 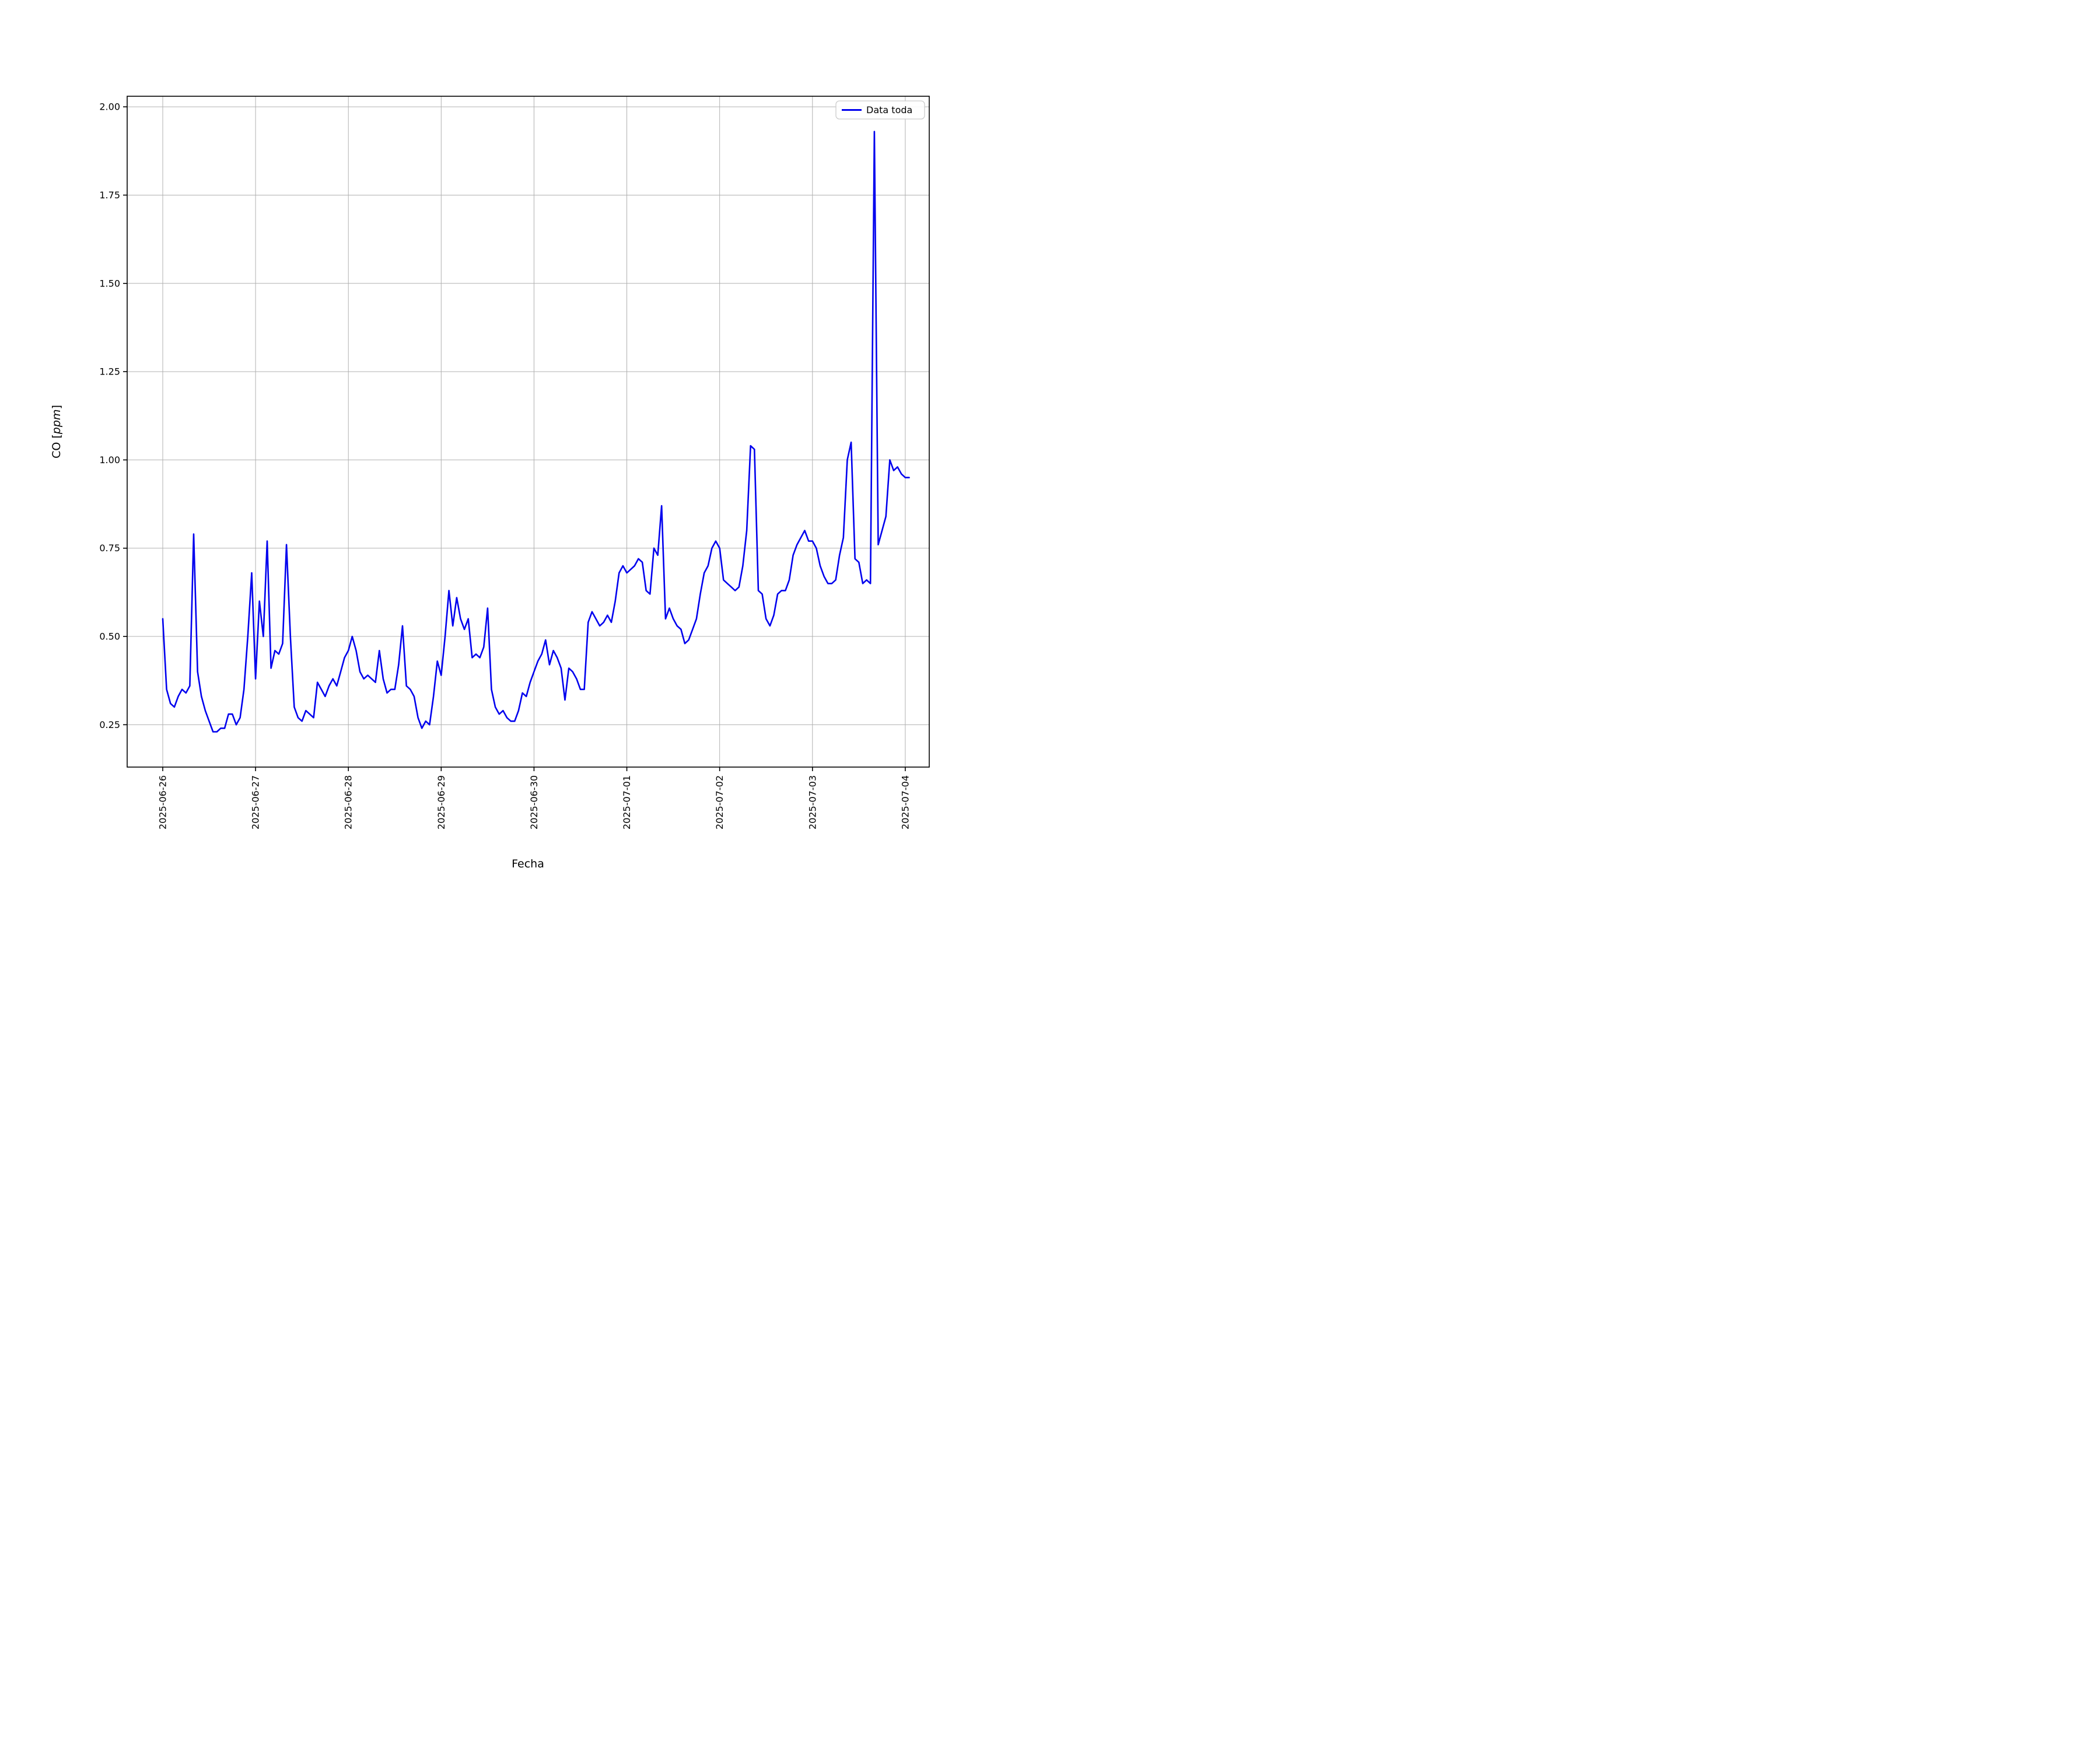 I want to click on data-series, so click(x=536, y=432).